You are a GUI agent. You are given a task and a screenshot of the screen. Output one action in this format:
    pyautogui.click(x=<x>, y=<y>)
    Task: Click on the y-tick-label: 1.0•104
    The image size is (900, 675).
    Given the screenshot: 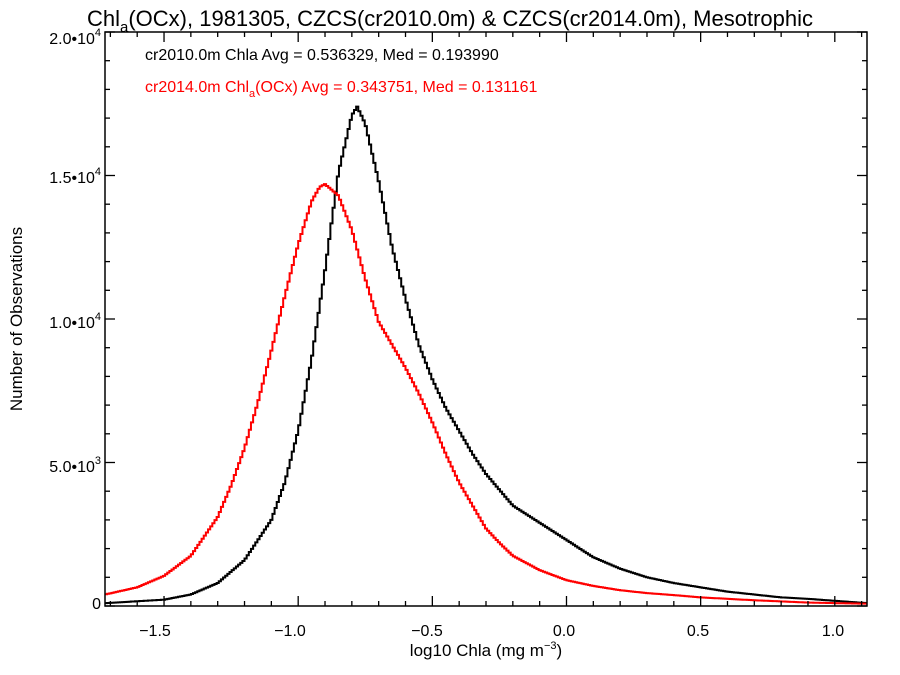 What is the action you would take?
    pyautogui.click(x=75, y=321)
    